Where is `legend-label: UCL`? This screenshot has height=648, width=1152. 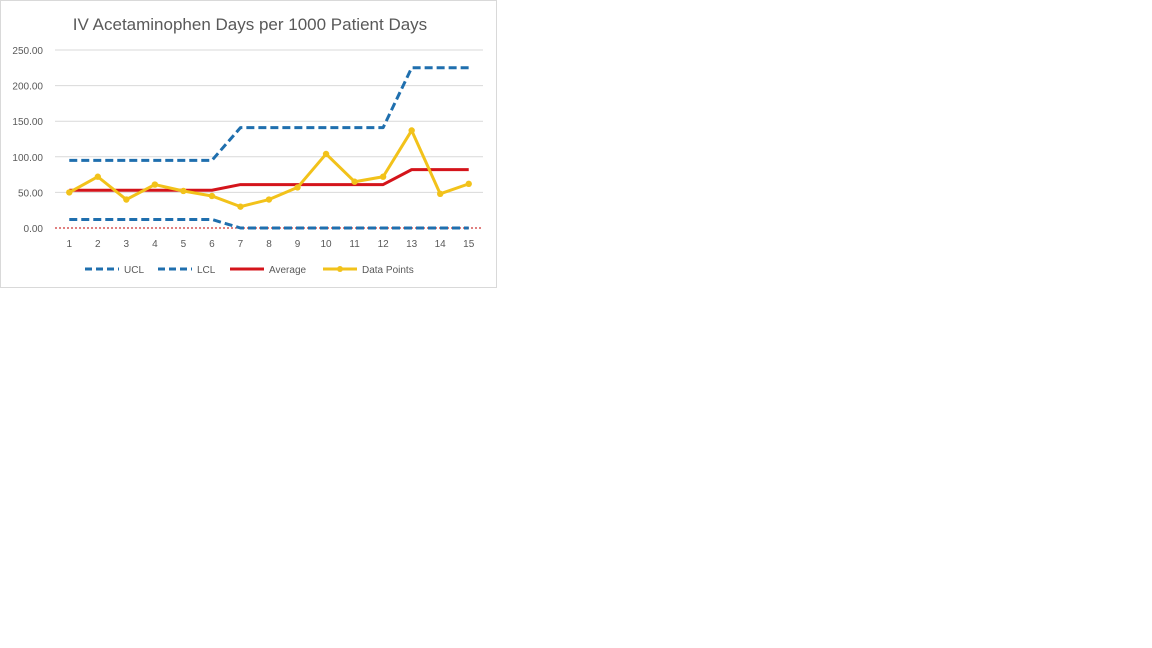 legend-label: UCL is located at coordinates (134, 270).